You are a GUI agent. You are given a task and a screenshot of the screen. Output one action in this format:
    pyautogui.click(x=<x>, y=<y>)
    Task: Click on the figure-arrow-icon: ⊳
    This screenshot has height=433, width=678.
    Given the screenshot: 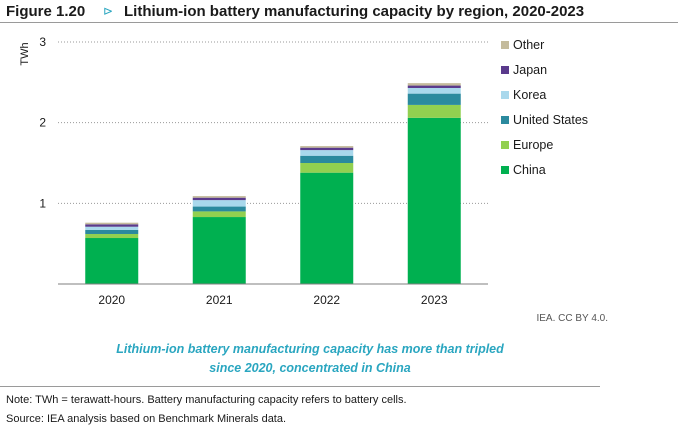 What is the action you would take?
    pyautogui.click(x=108, y=11)
    